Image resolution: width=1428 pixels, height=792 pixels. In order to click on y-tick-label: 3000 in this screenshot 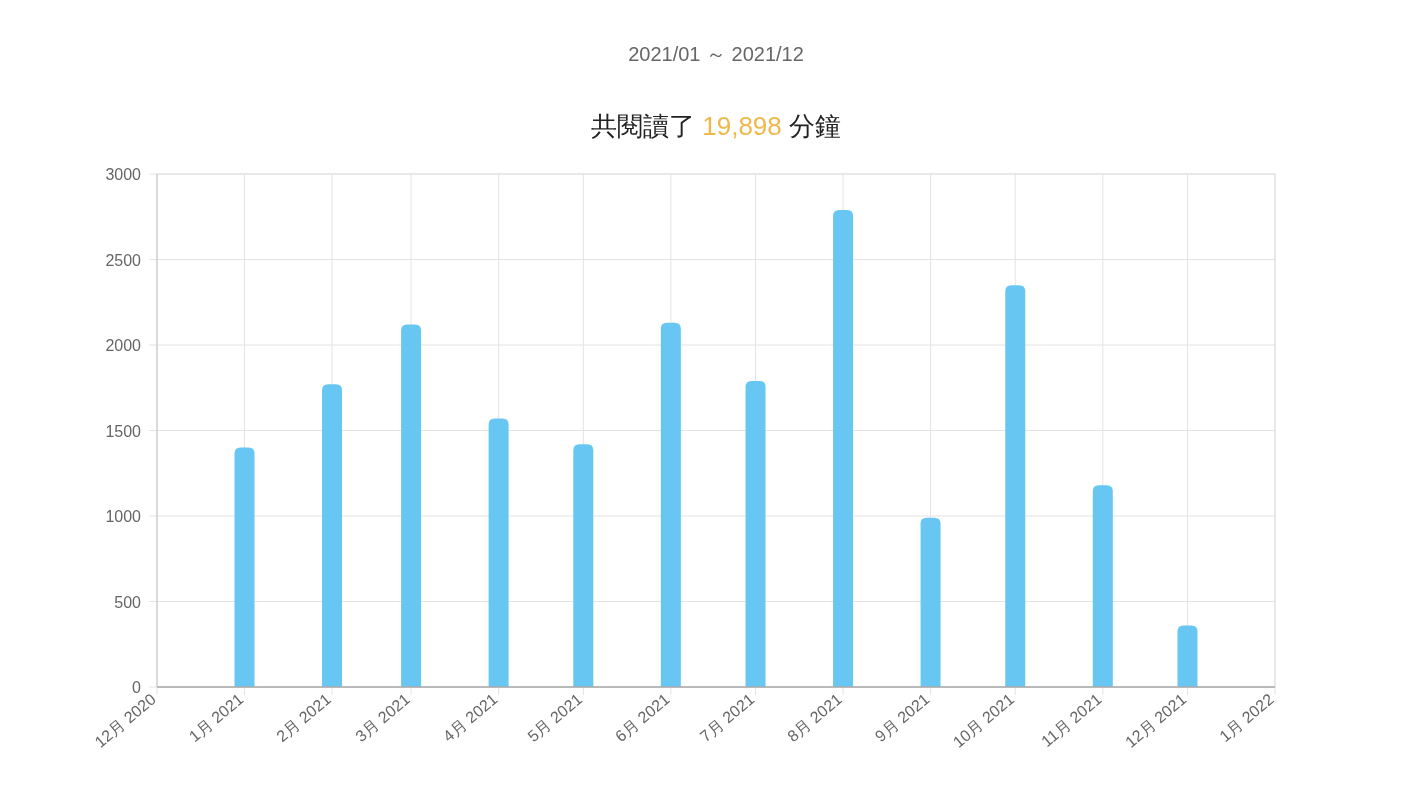, I will do `click(123, 174)`.